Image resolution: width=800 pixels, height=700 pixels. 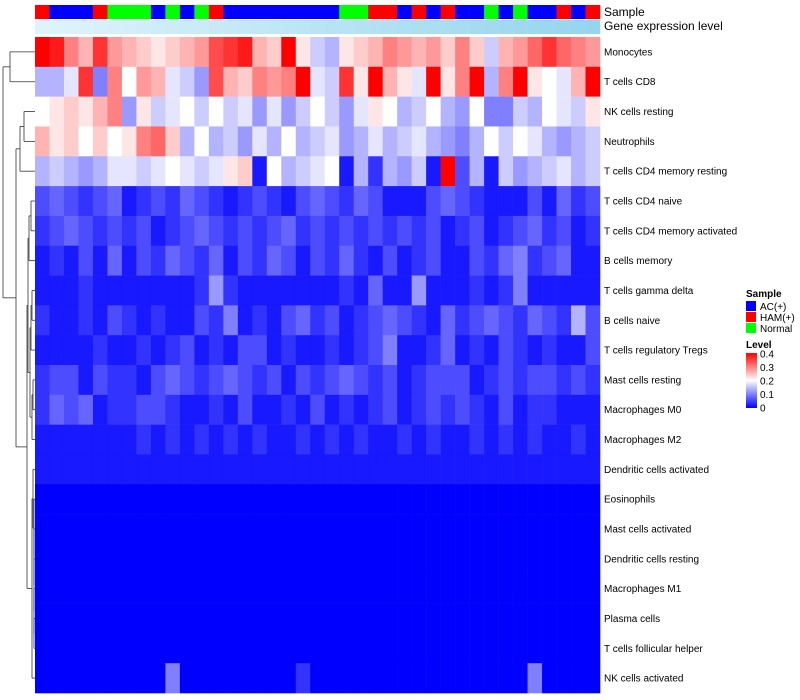 What do you see at coordinates (663, 26) in the screenshot?
I see `gene-expression-annotation-label: Gene expression level` at bounding box center [663, 26].